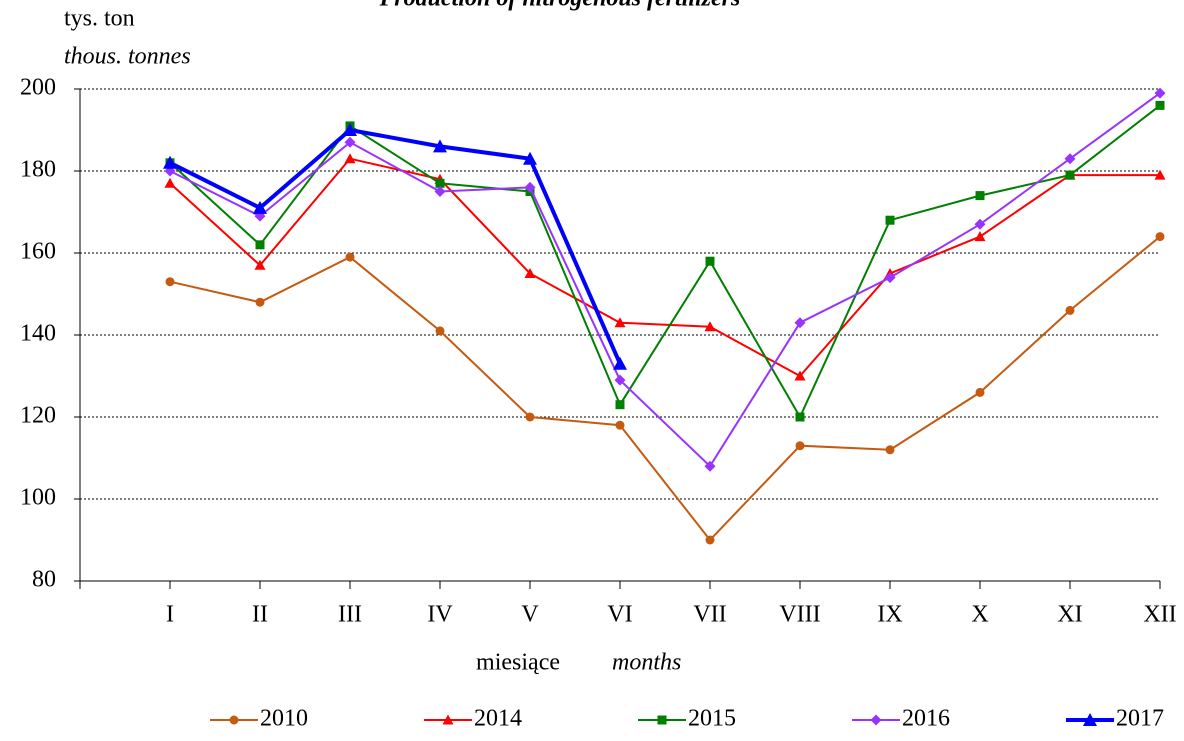  I want to click on y-axis-label: tys. ton, so click(99, 19).